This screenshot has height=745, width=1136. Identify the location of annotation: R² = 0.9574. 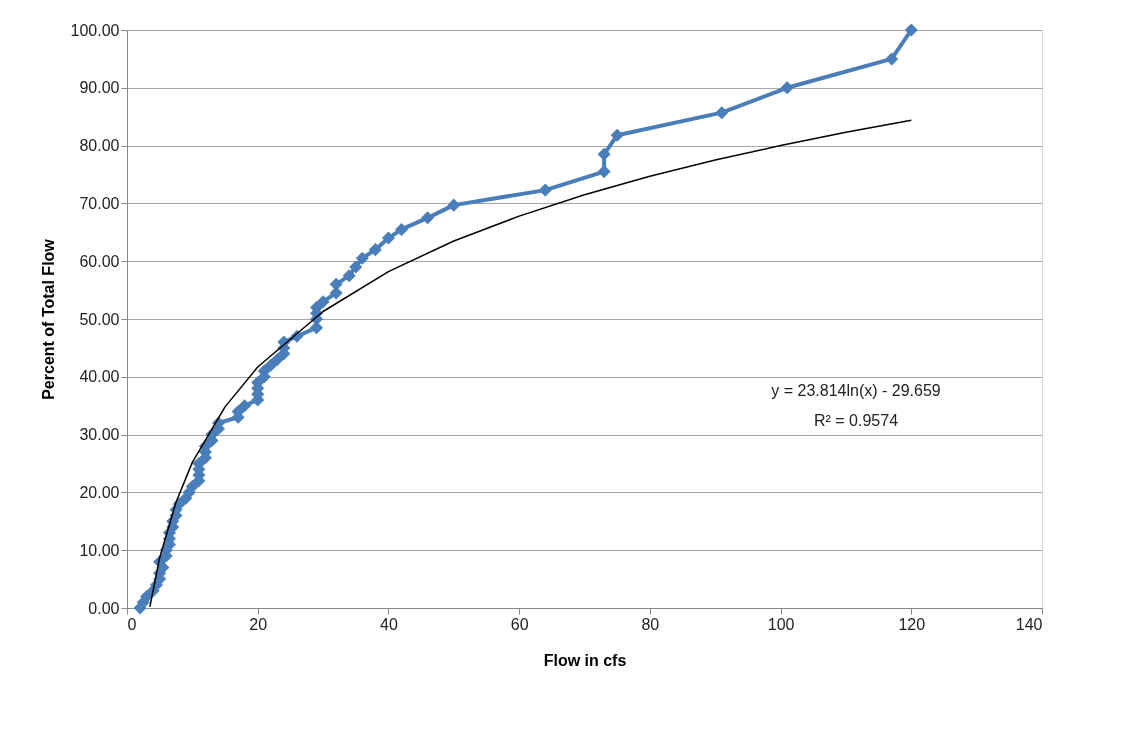
(856, 420).